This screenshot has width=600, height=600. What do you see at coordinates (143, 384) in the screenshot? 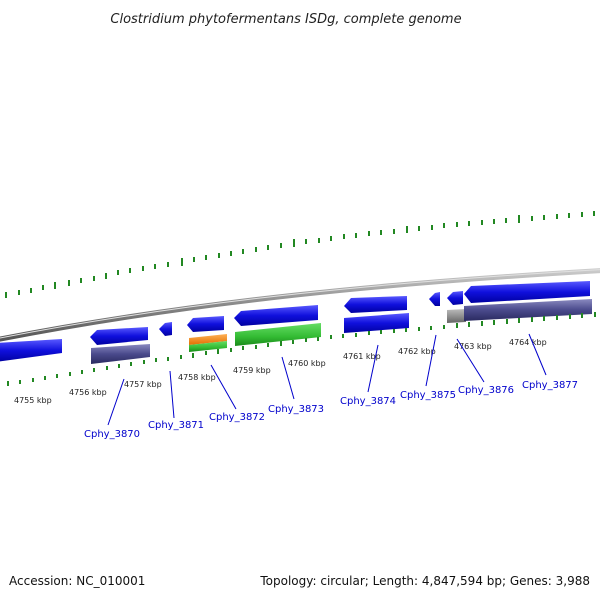
I see `kbp-label: 4757 kbp` at bounding box center [143, 384].